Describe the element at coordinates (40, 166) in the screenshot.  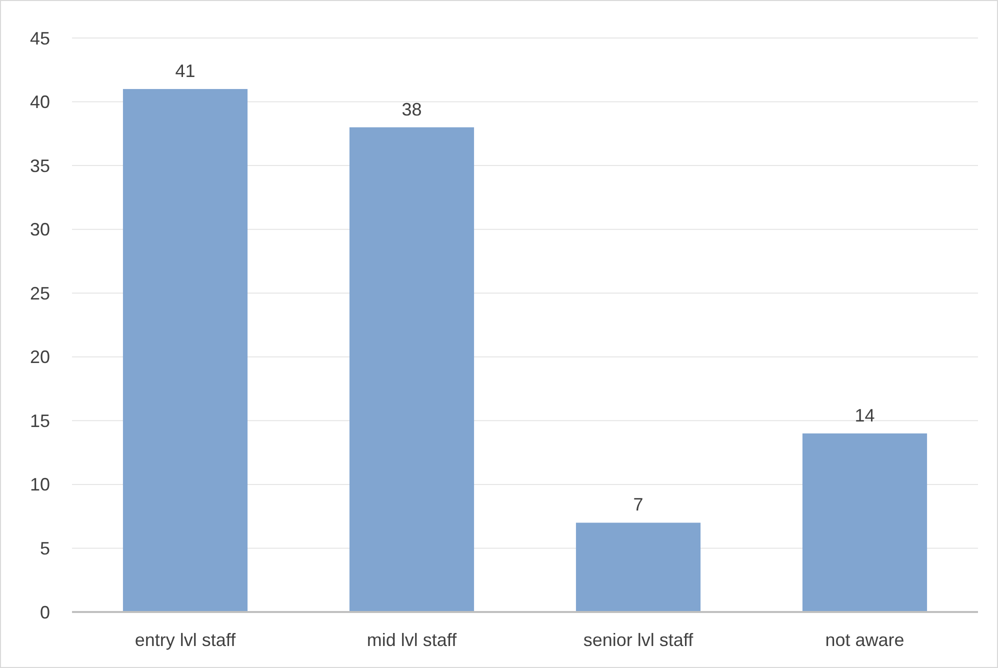
I see `y-tick-label: 35` at that location.